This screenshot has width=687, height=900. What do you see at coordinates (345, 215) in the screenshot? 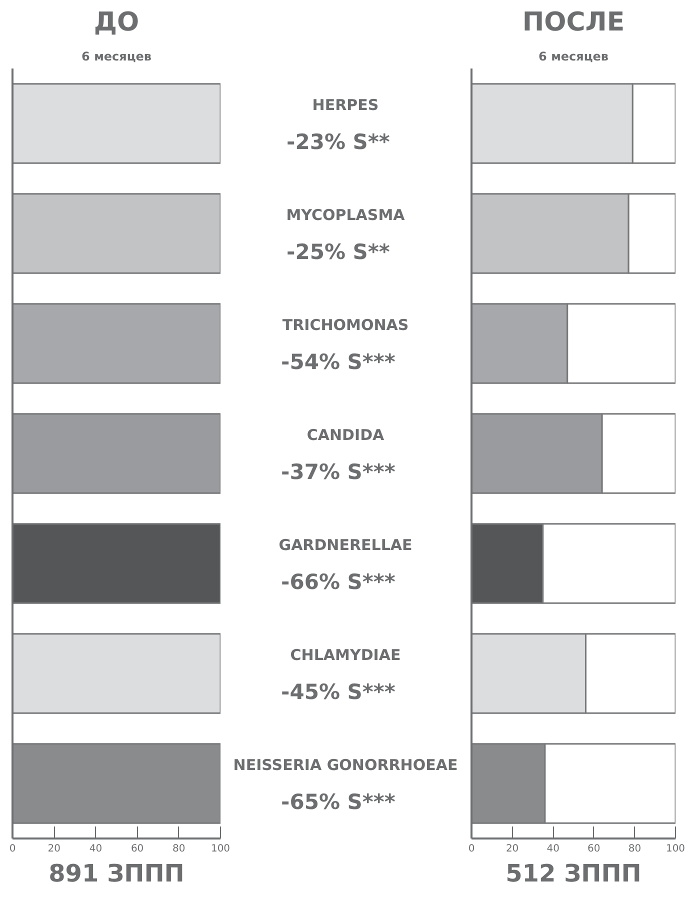
I see `category-label: MYCOPLASMA` at bounding box center [345, 215].